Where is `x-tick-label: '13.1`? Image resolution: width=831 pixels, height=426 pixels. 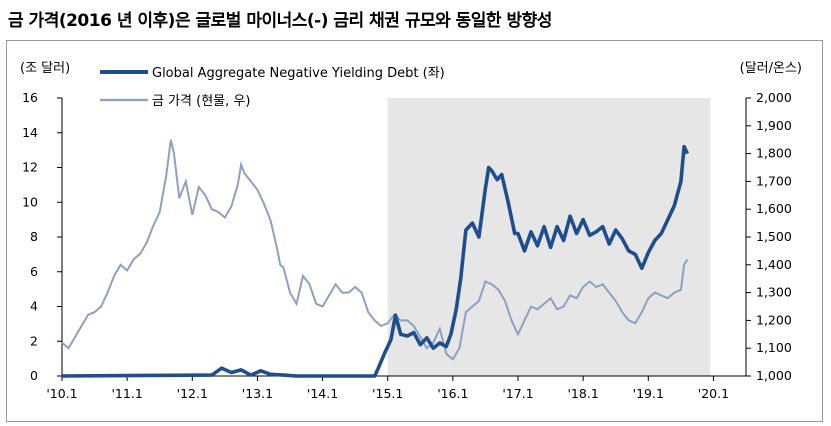 x-tick-label: '13.1 is located at coordinates (257, 393).